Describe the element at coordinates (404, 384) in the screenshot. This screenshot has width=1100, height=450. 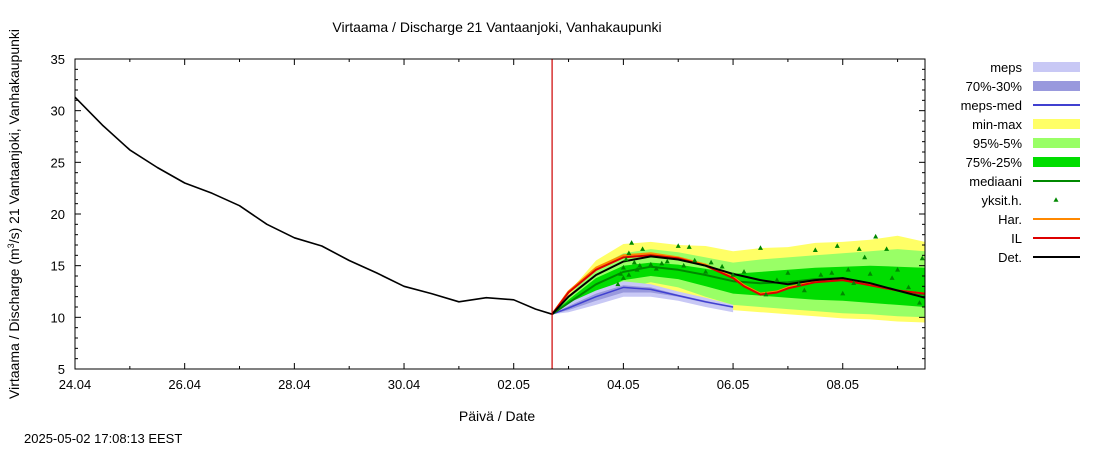
I see `x-tick-label: 30.04` at that location.